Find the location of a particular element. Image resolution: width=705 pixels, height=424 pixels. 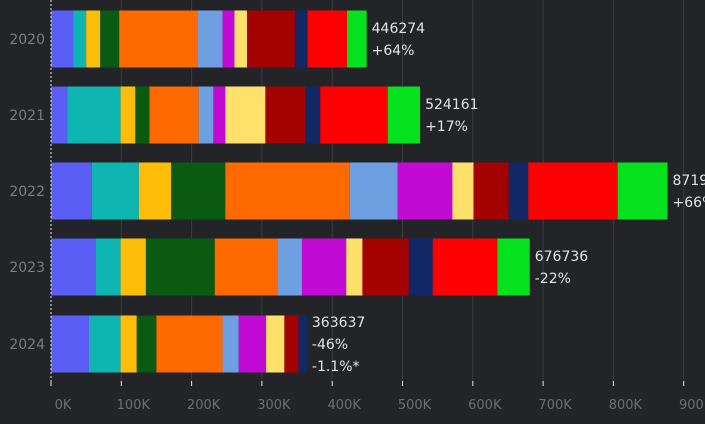

data-label: +17% is located at coordinates (446, 127).